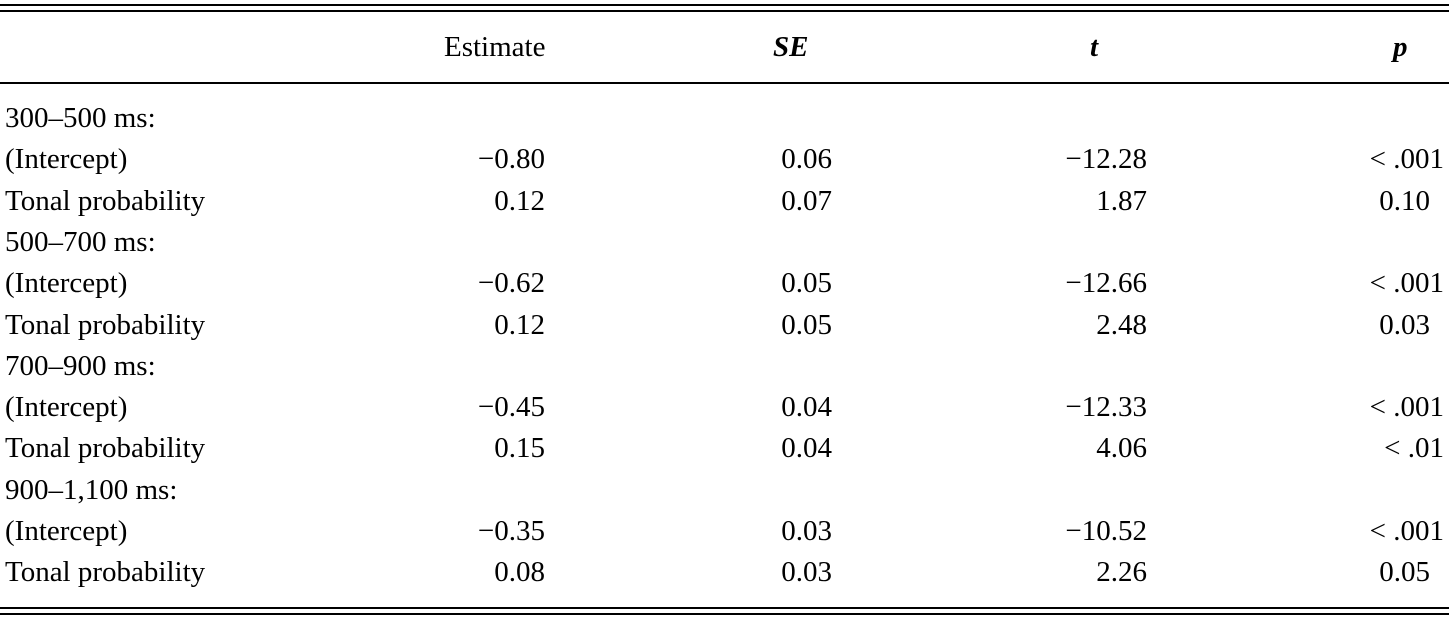  Describe the element at coordinates (724, 572) in the screenshot. I see `table-row: Tonal probability 0.08 0.03 2.26 0.05` at that location.